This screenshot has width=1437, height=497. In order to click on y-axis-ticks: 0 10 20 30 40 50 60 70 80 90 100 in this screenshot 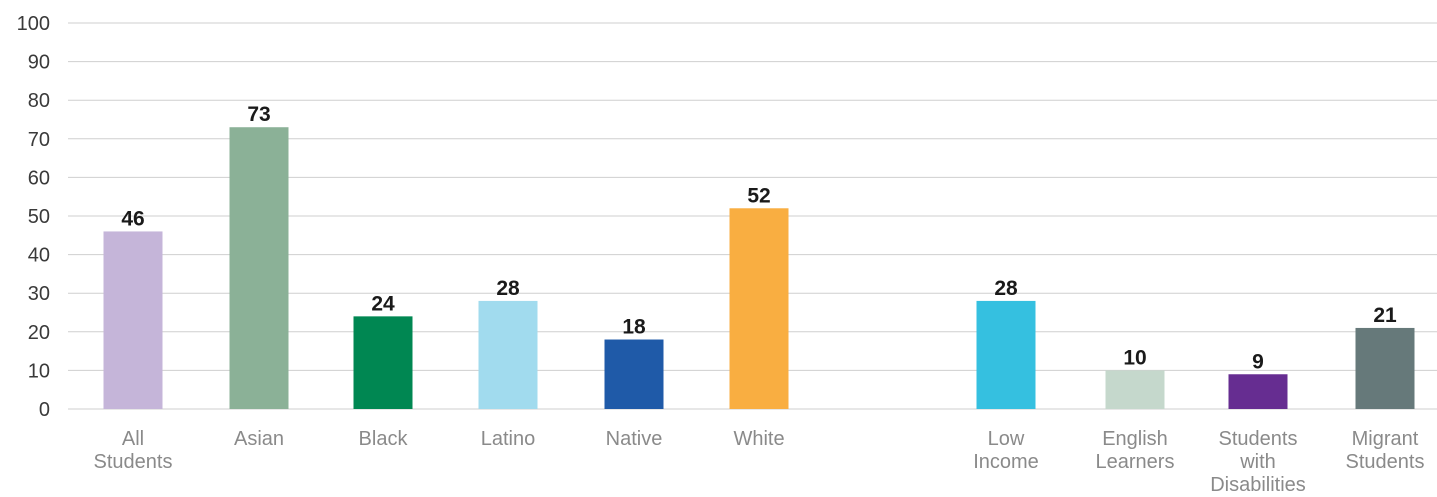, I will do `click(33, 217)`.